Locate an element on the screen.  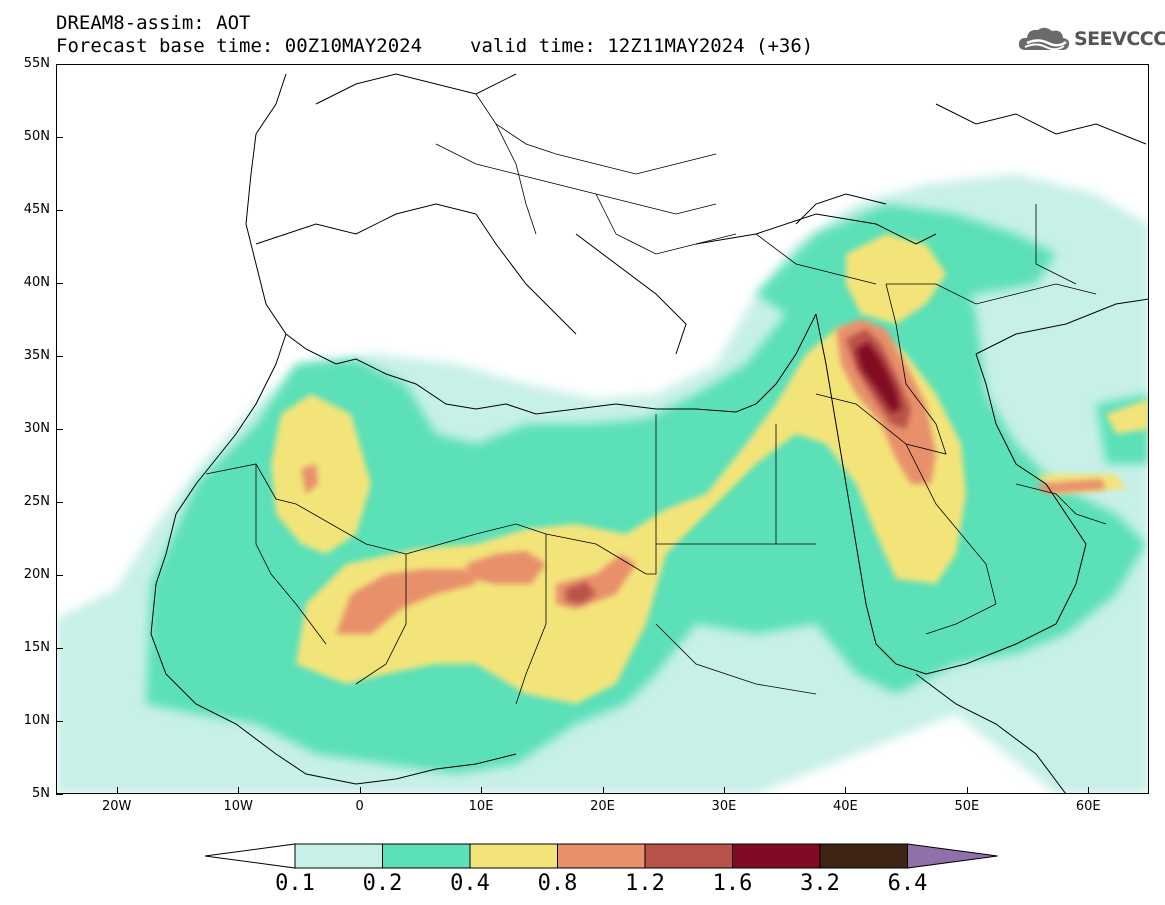
lat-tick-label: 30N is located at coordinates (36, 428).